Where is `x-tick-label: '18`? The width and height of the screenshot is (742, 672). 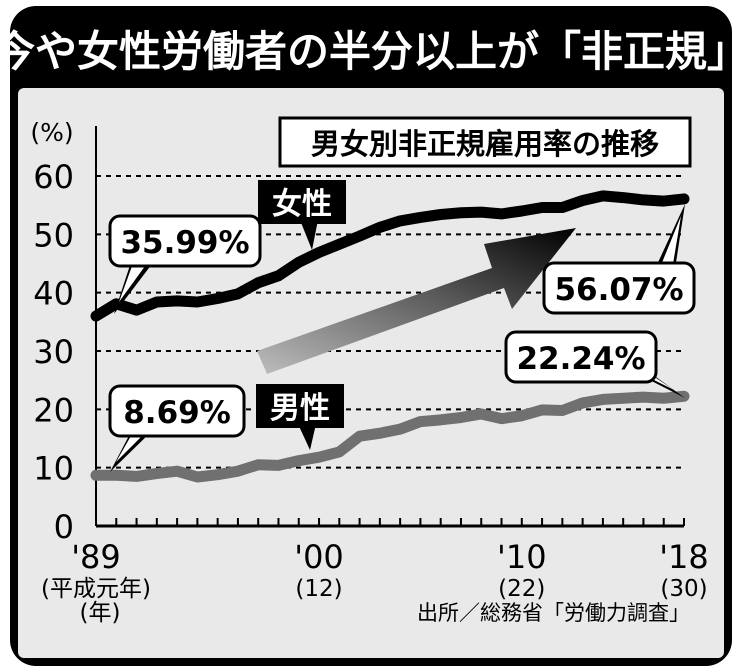
x-tick-label: '18 is located at coordinates (684, 557).